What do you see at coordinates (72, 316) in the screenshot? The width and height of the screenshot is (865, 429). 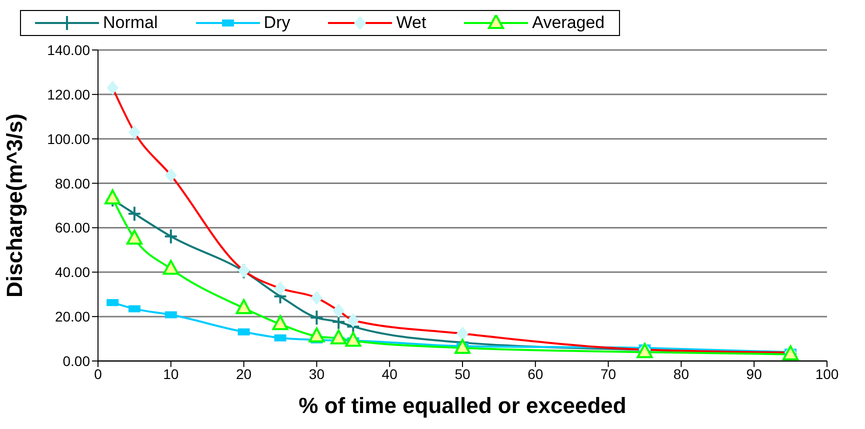 I see `y-tick-label: 20.00` at bounding box center [72, 316].